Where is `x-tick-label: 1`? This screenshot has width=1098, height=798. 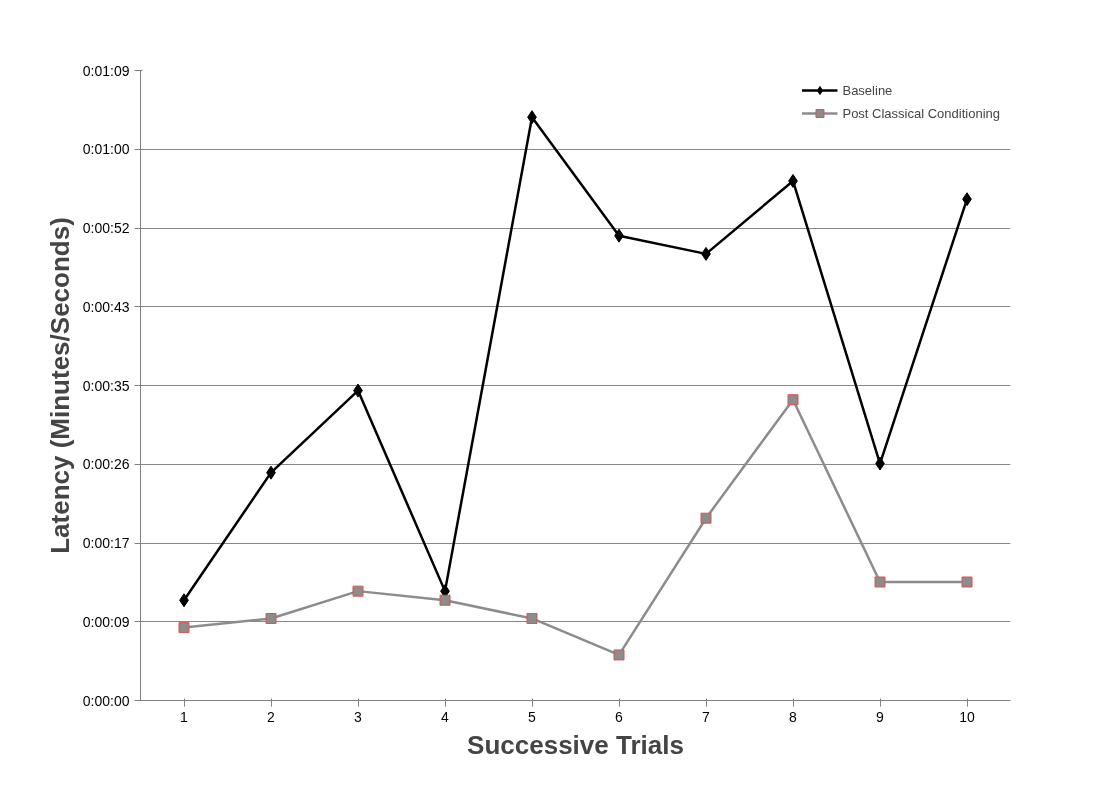 x-tick-label: 1 is located at coordinates (184, 716).